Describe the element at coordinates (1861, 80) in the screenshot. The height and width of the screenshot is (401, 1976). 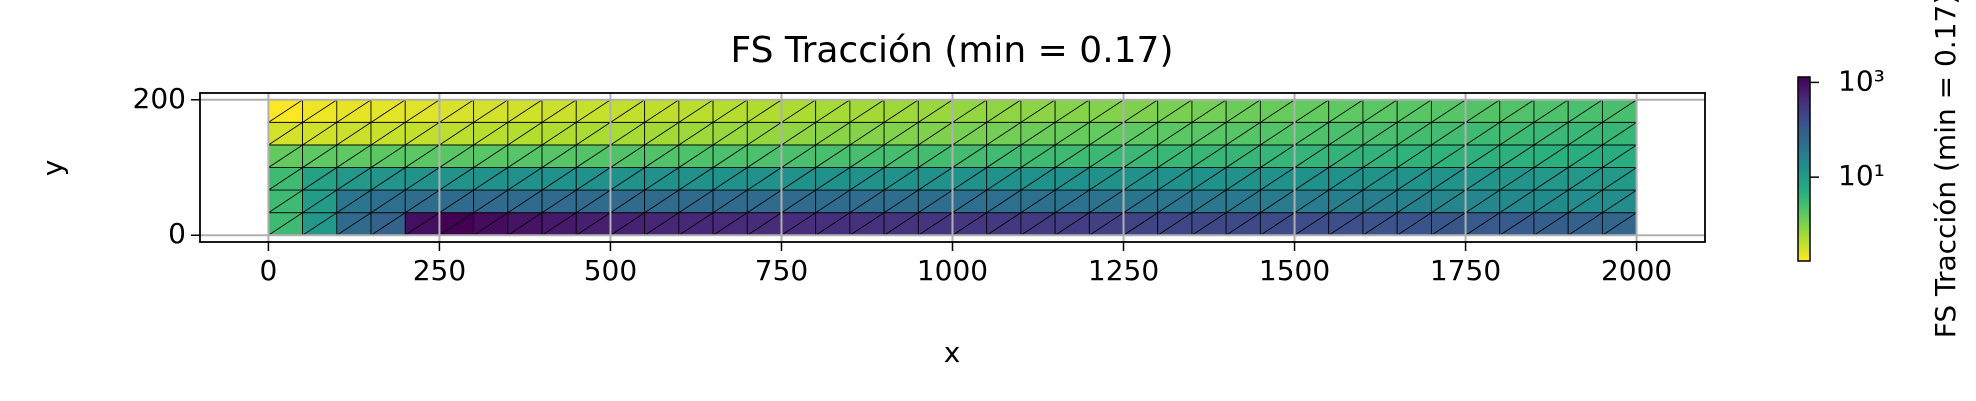
I see `colorbar-tick-label: 10³` at that location.